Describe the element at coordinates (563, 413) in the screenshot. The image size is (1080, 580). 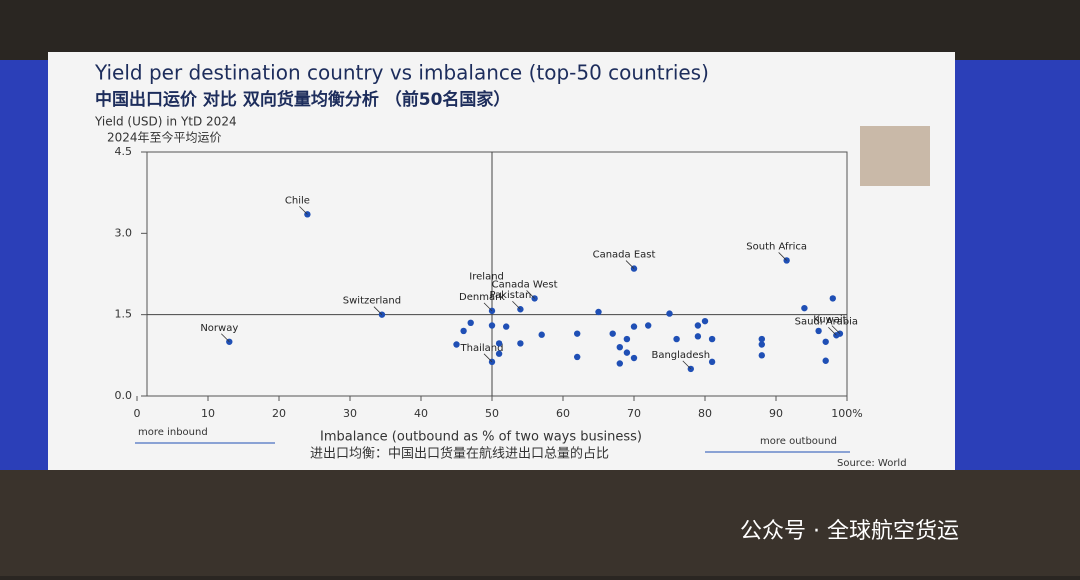
I see `x-tick-label: 60` at that location.